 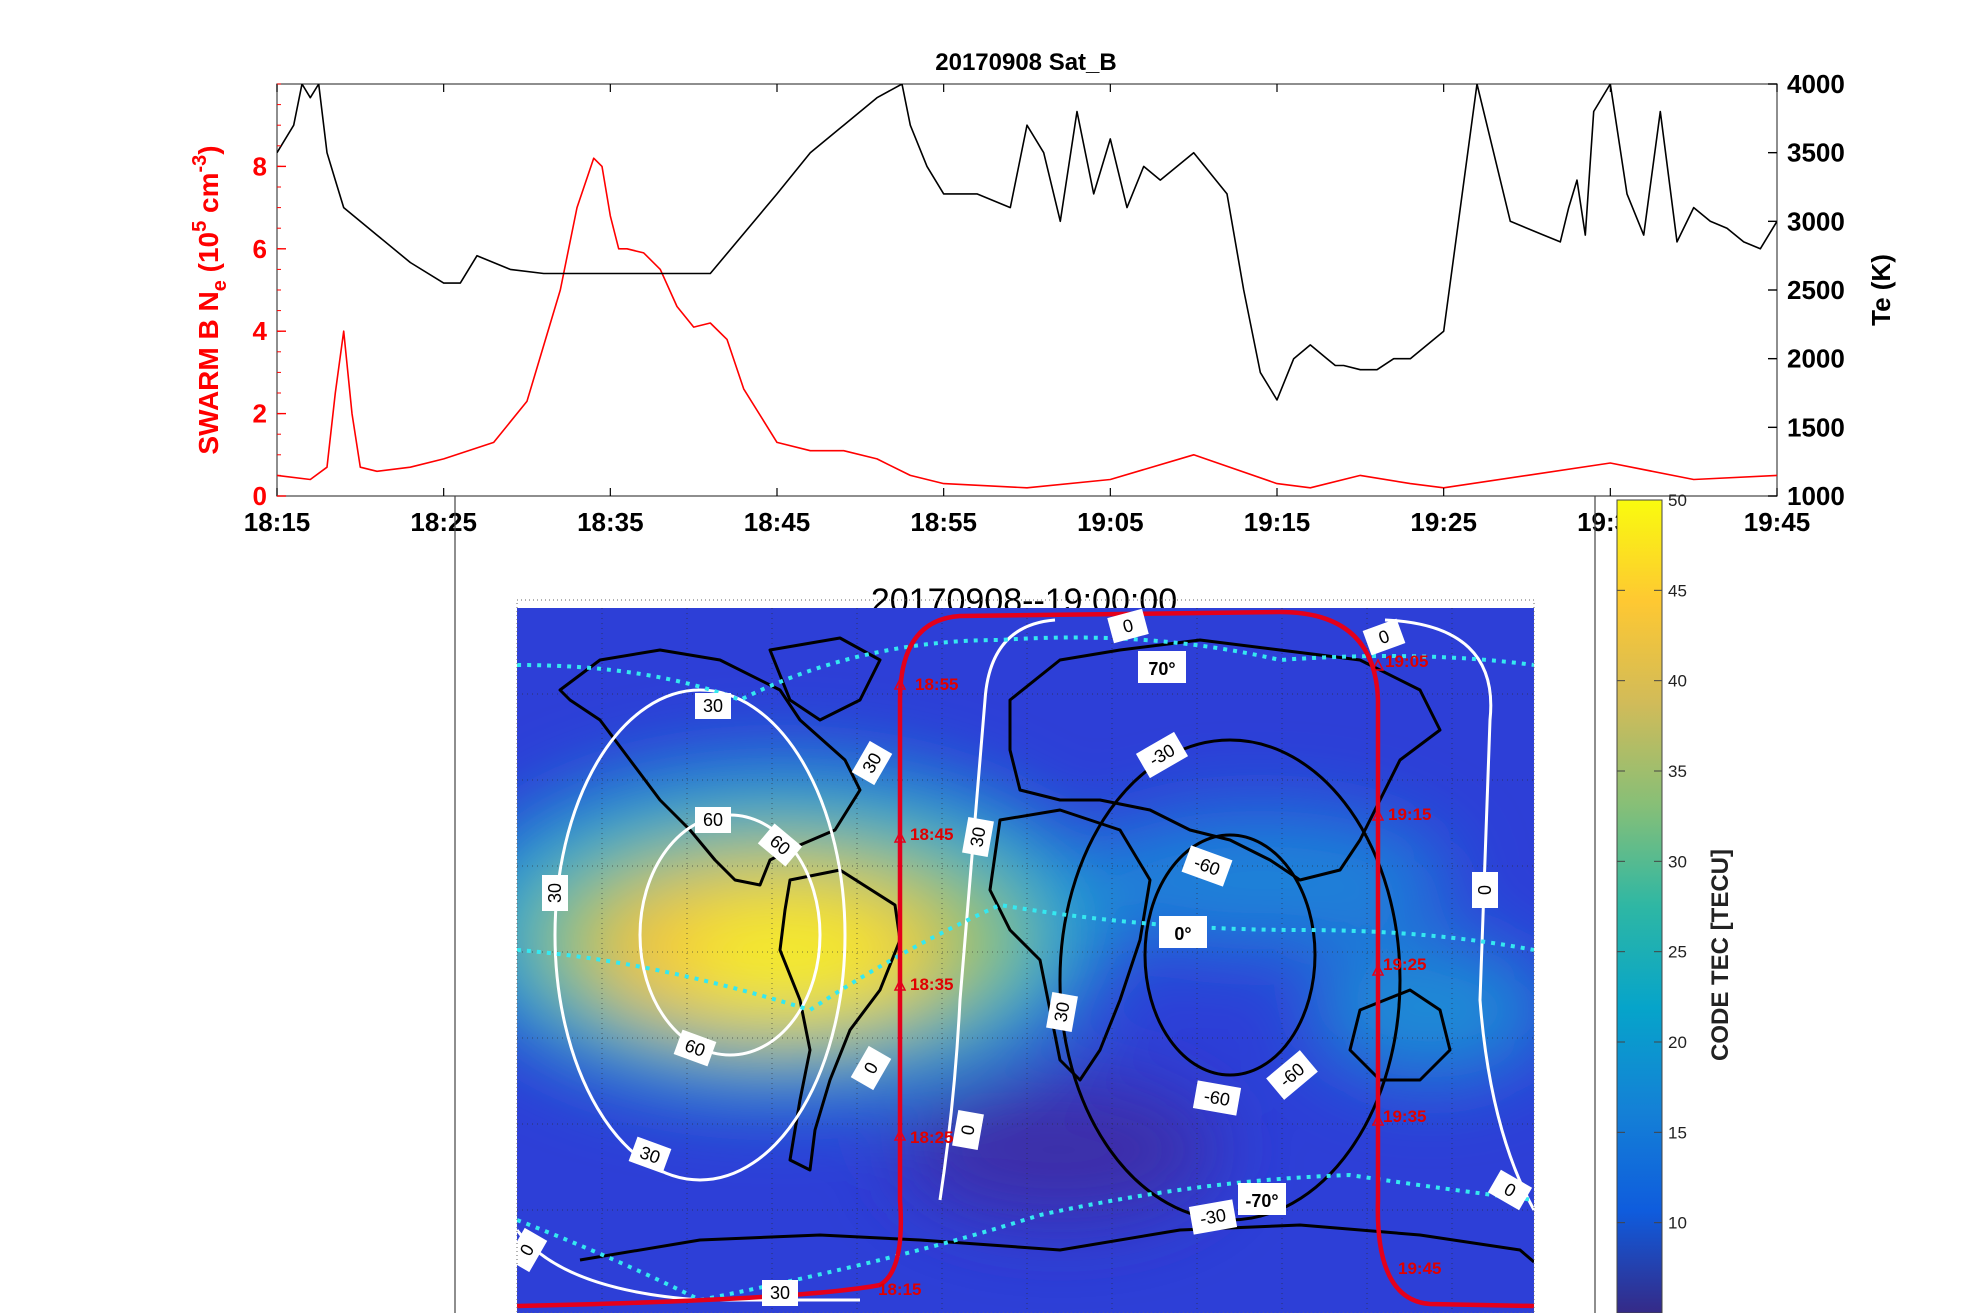 I want to click on x-tick-label: 19:15, so click(x=1277, y=522).